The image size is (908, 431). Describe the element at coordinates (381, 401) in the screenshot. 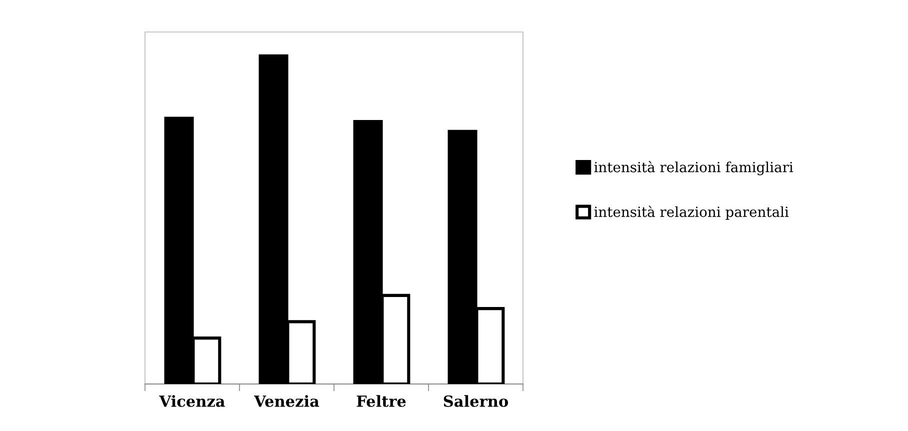

I see `x-tick-label: Feltre` at that location.